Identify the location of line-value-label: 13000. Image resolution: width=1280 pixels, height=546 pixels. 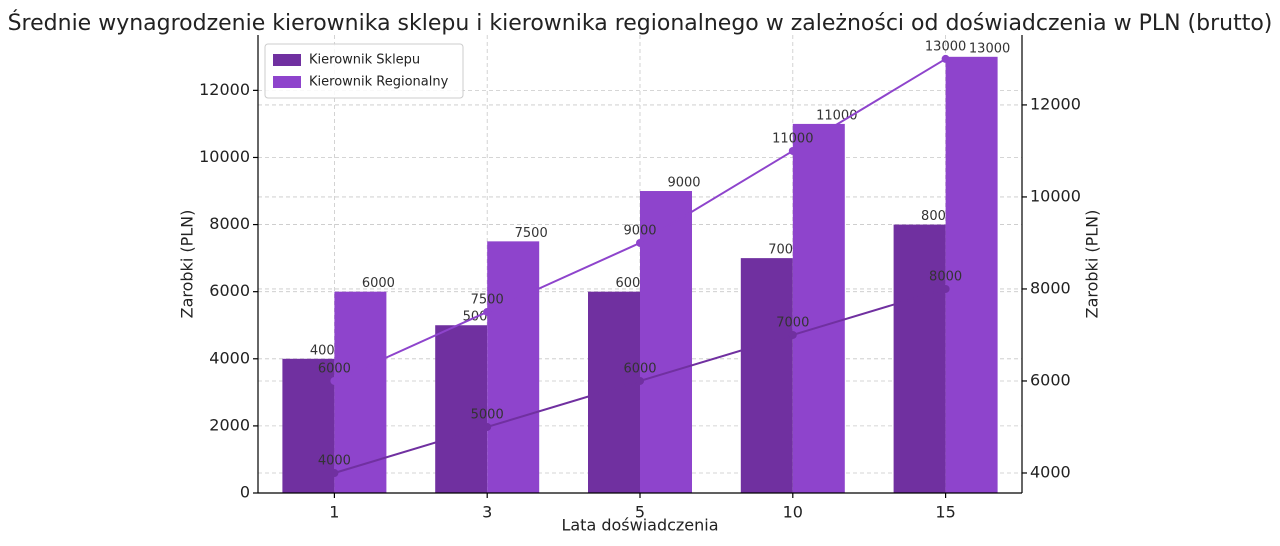
(945, 46).